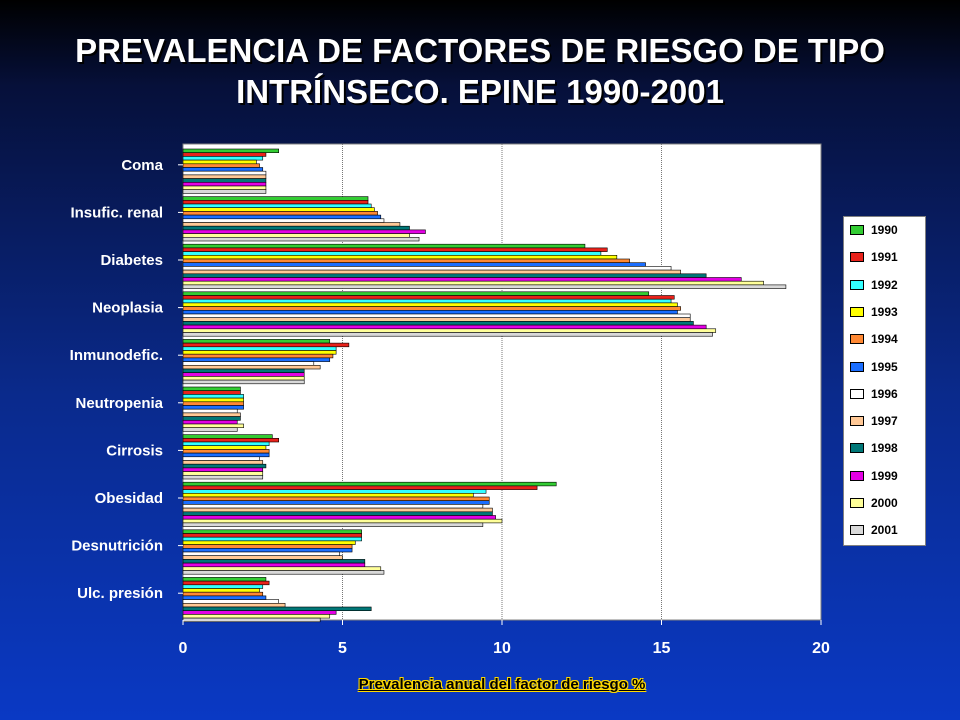 The image size is (960, 720). I want to click on legend-item: 1990, so click(874, 230).